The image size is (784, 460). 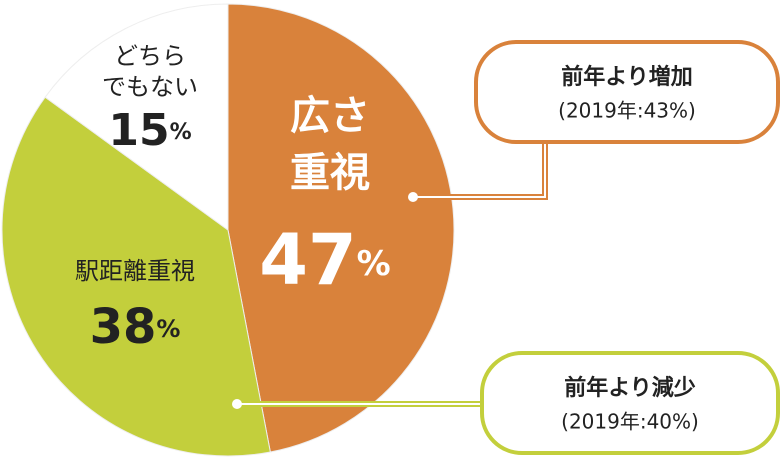 I want to click on slice-label: でもない, so click(x=150, y=87).